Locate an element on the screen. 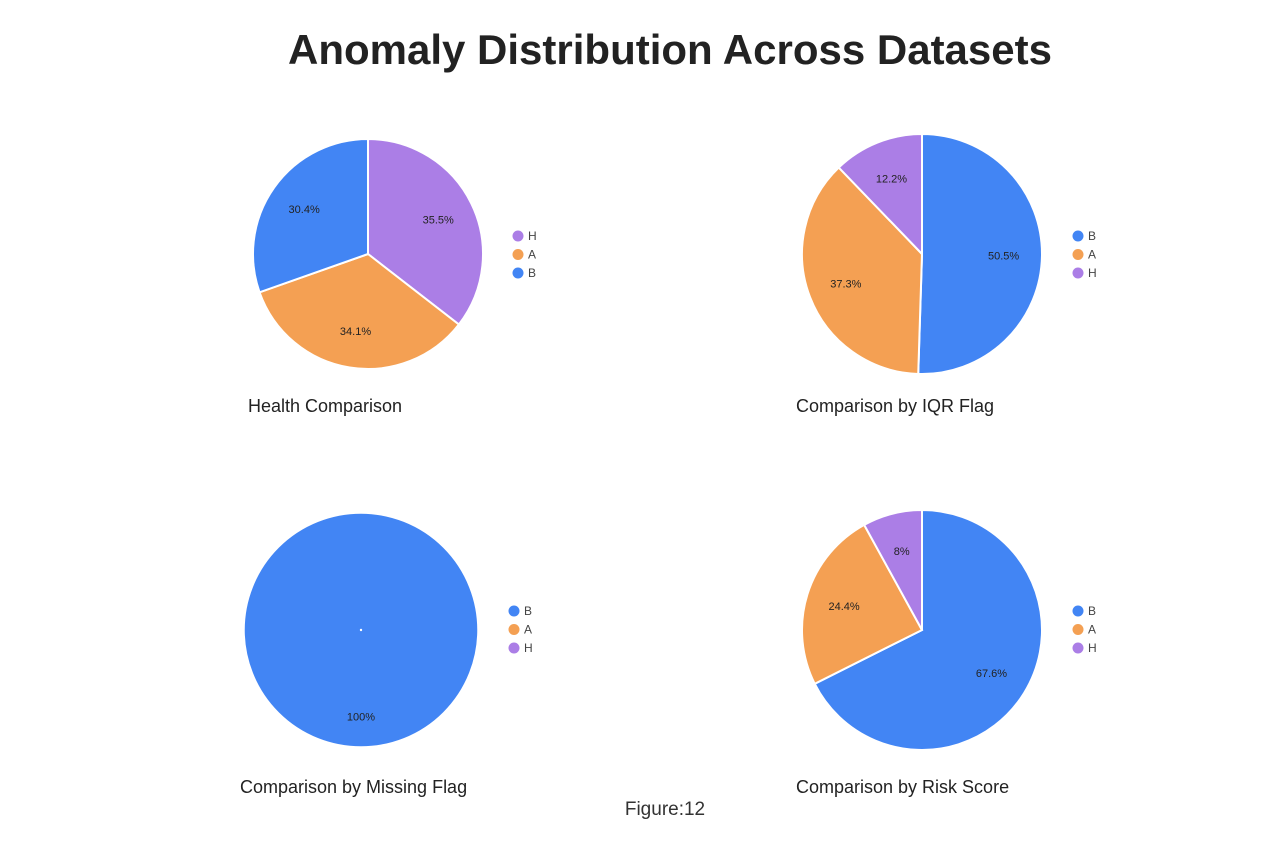  chart-title-iqr: Comparison by IQR Flag is located at coordinates (895, 406).